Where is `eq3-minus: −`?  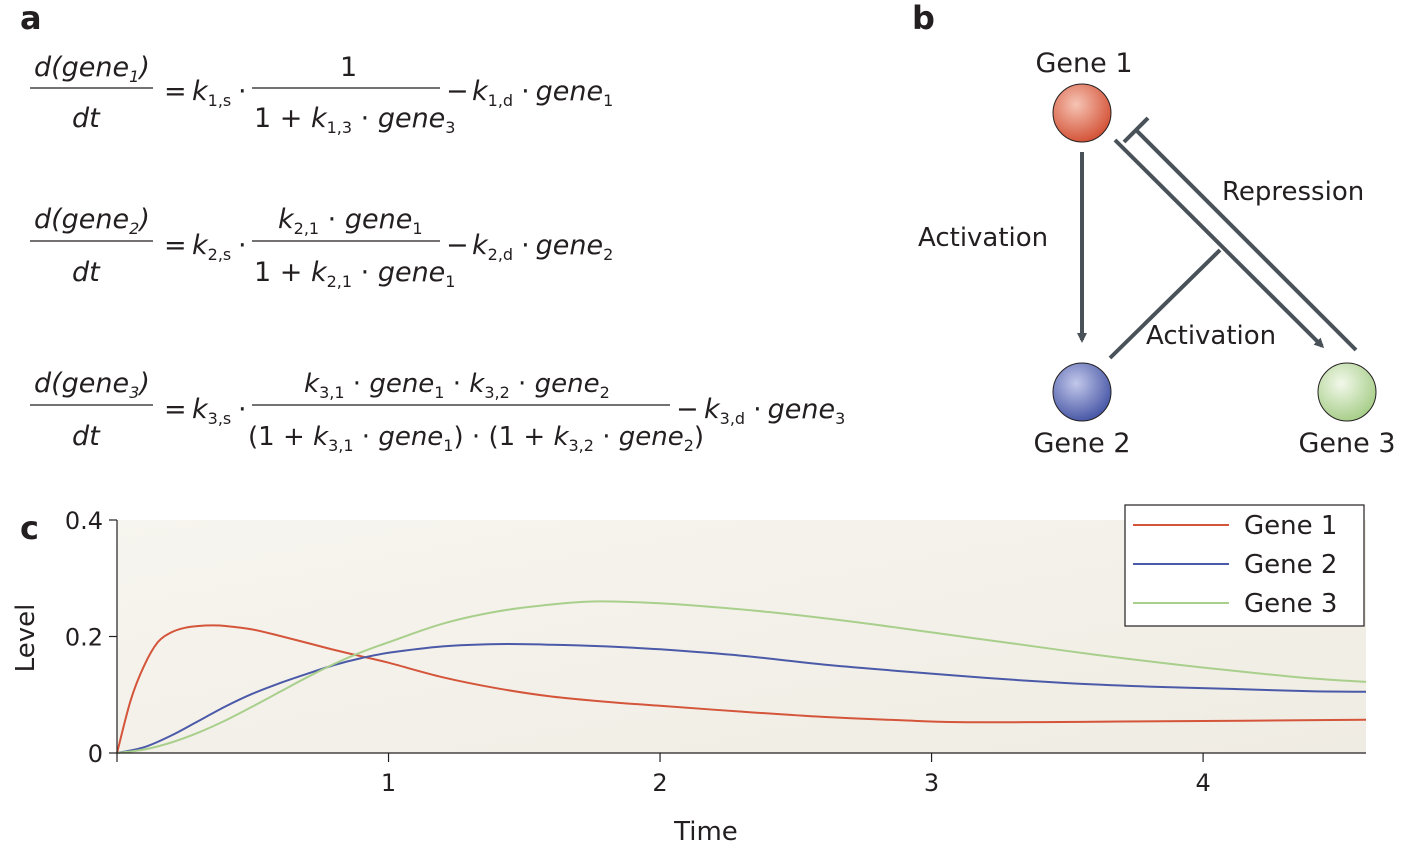 eq3-minus: − is located at coordinates (687, 409).